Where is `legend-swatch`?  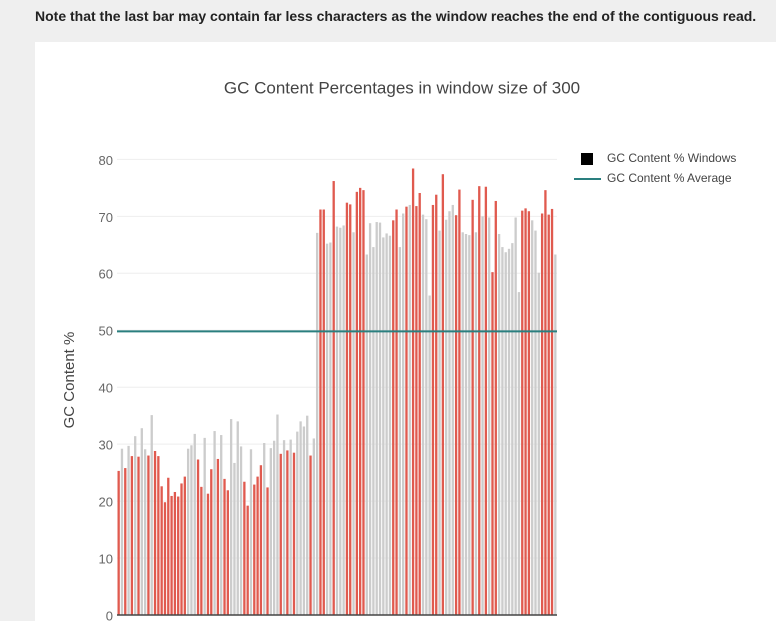
legend-swatch is located at coordinates (587, 159).